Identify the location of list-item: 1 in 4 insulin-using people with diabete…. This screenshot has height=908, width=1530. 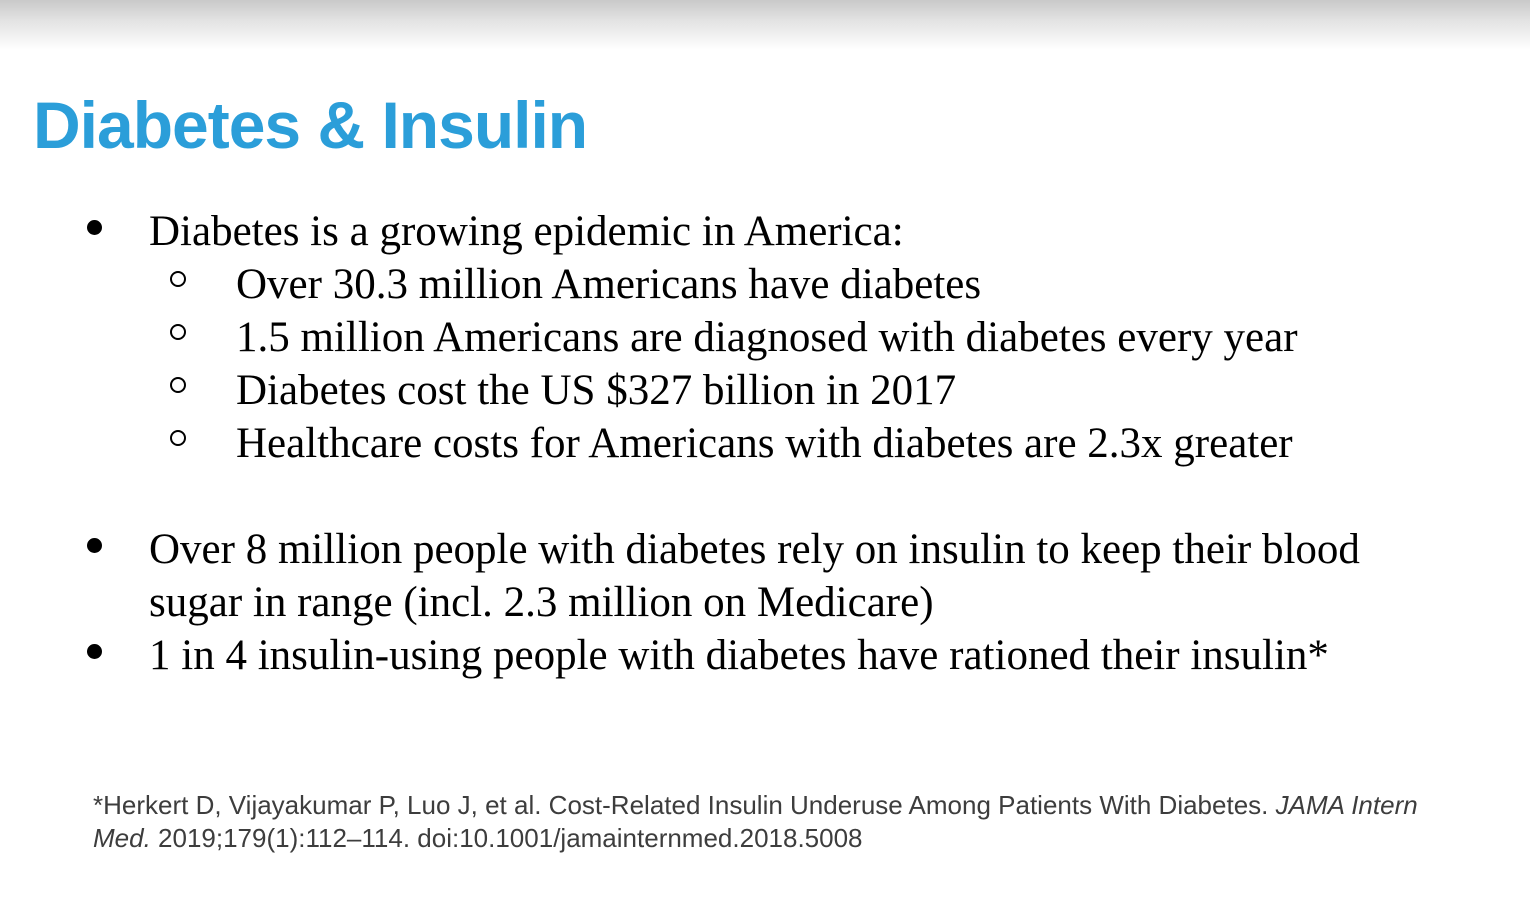
(735, 655).